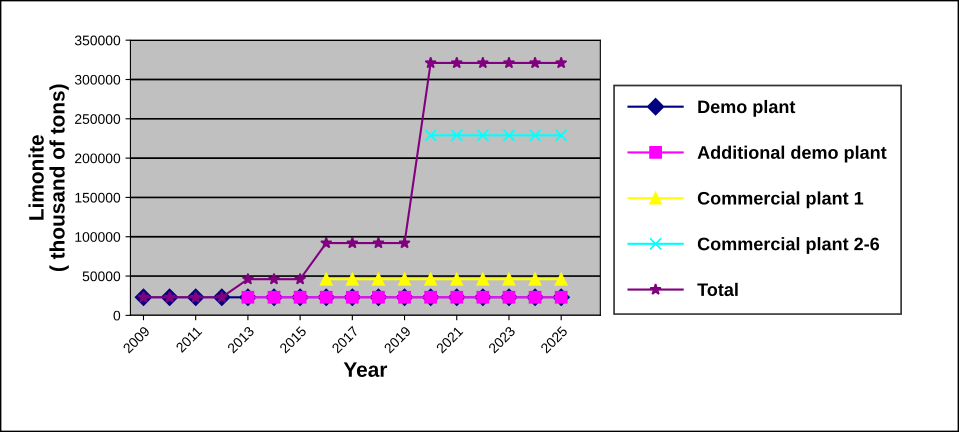 This screenshot has width=959, height=432. What do you see at coordinates (97, 41) in the screenshot?
I see `y-tick-label: 350000` at bounding box center [97, 41].